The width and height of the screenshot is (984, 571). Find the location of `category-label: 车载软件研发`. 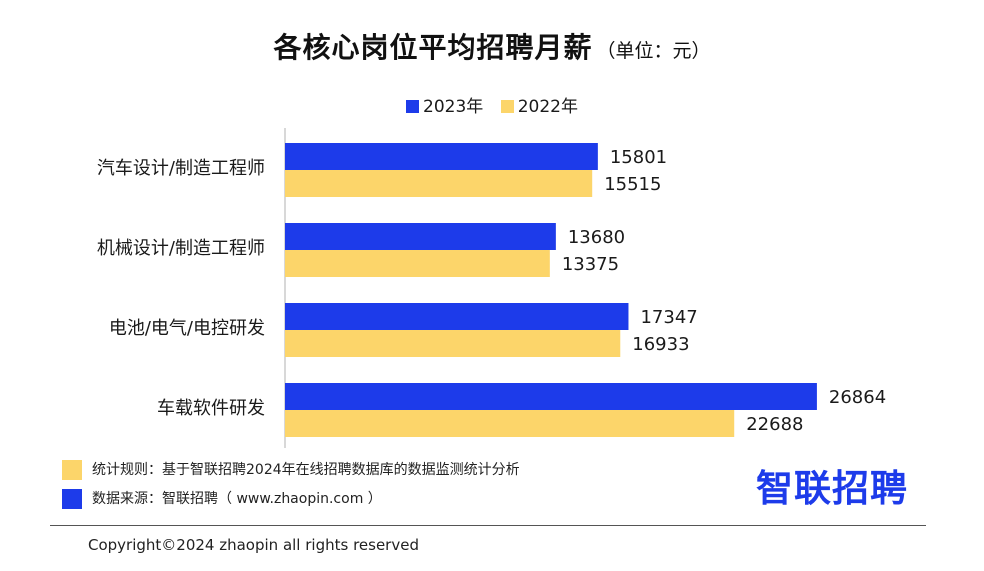

category-label: 车载软件研发 is located at coordinates (211, 408).